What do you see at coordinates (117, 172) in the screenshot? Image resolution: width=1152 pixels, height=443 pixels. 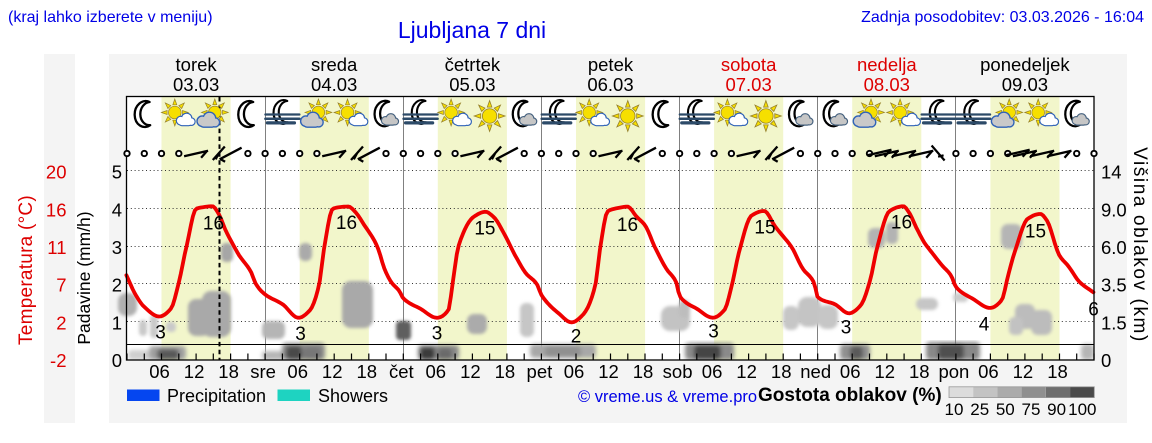 I see `svg-text: 5` at bounding box center [117, 172].